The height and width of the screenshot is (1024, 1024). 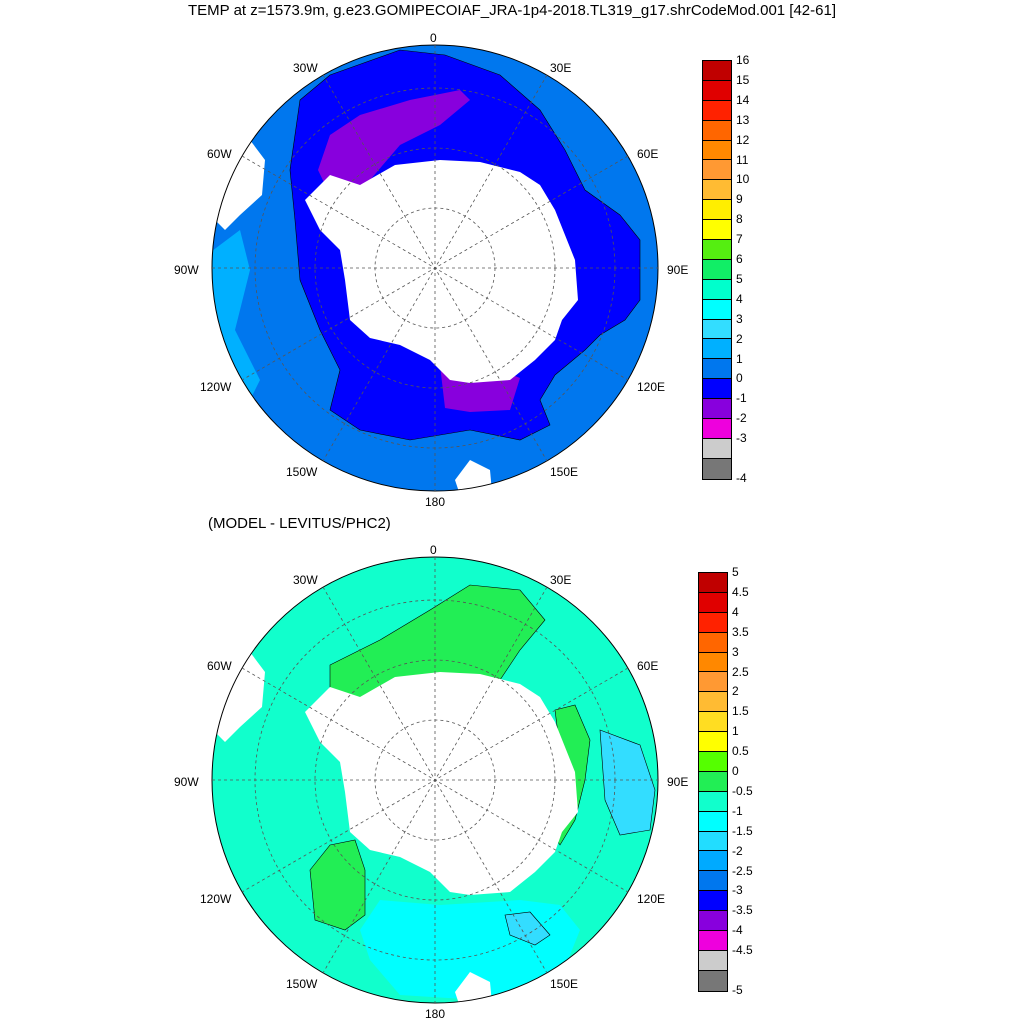 I want to click on bottom-lon-label-150e: 150E, so click(x=564, y=984).